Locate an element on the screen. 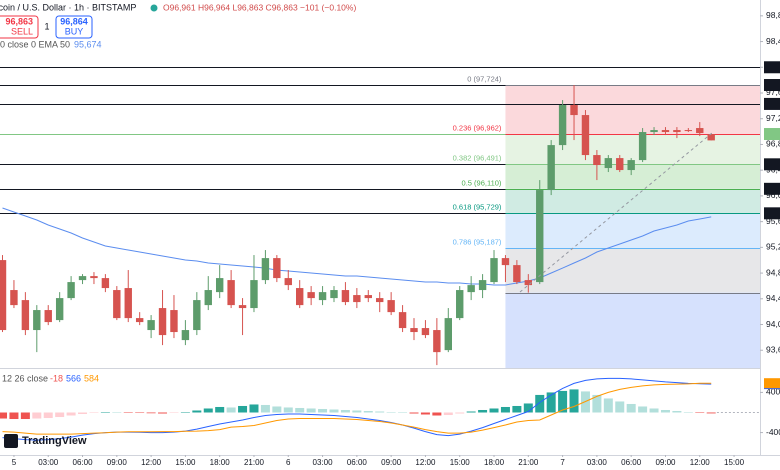  price-axis is located at coordinates (770, 227).